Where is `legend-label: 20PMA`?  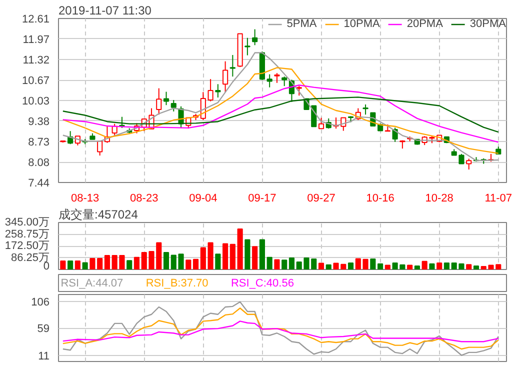
legend-label: 20PMA is located at coordinates (424, 24).